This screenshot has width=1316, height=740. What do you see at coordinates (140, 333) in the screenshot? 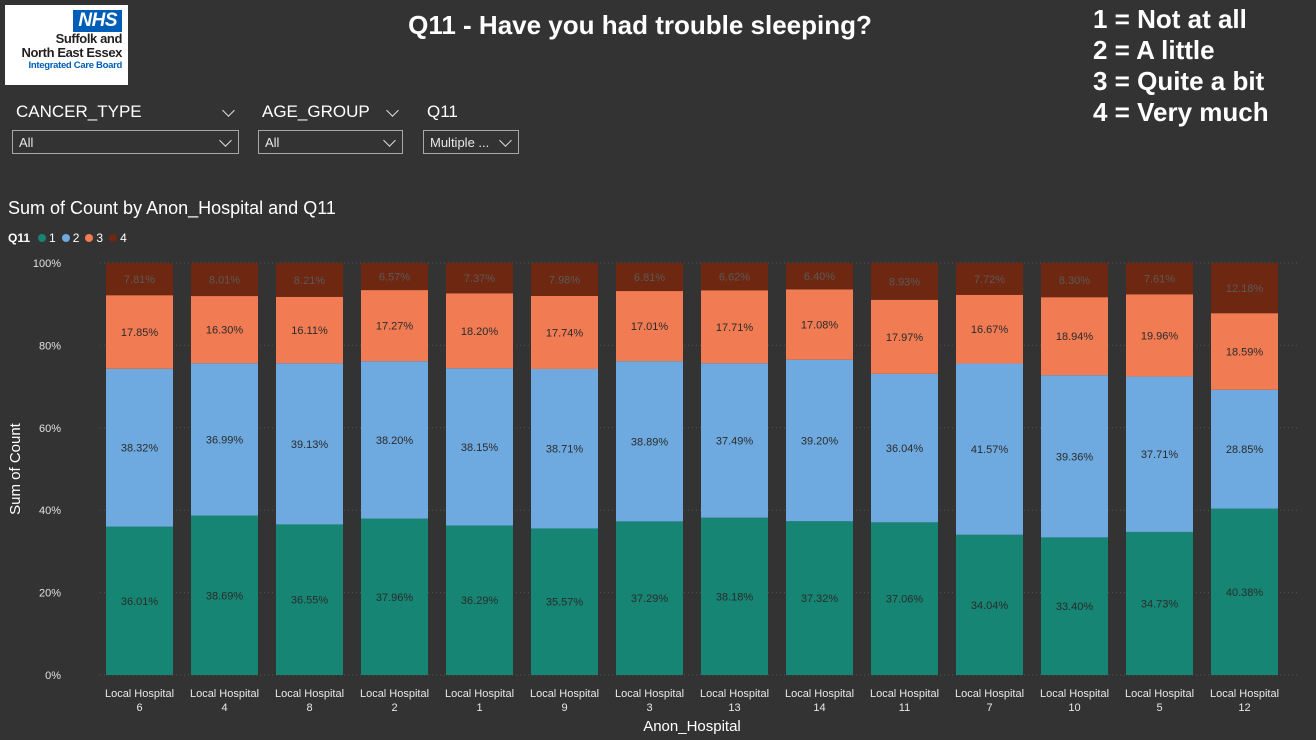
I see `data-label: 17.85%` at bounding box center [140, 333].